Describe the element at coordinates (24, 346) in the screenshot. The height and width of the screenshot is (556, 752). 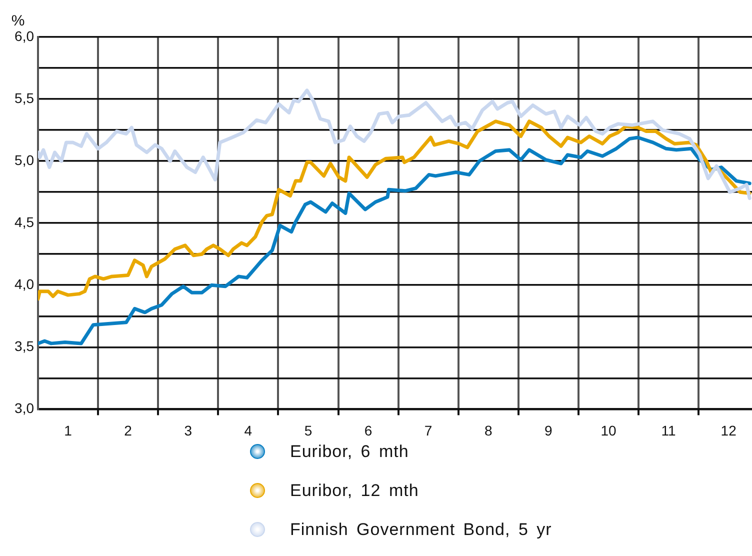
I see `y-tick-label: 3,5` at that location.